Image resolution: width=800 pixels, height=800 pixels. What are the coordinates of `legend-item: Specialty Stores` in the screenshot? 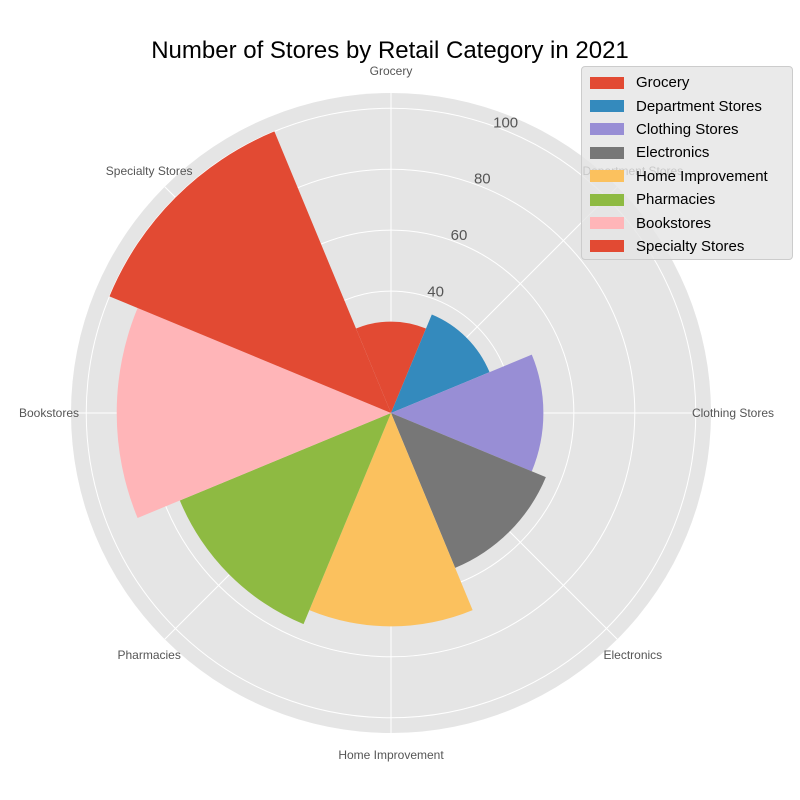 It's located at (691, 246).